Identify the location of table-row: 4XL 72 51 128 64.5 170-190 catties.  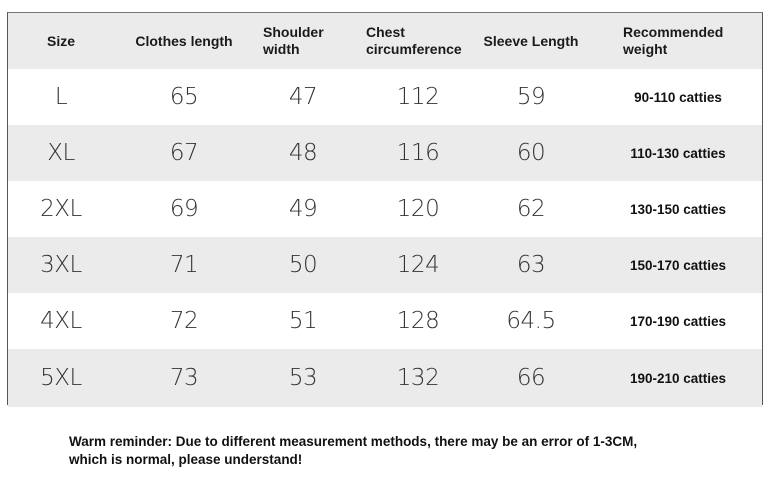
(385, 321).